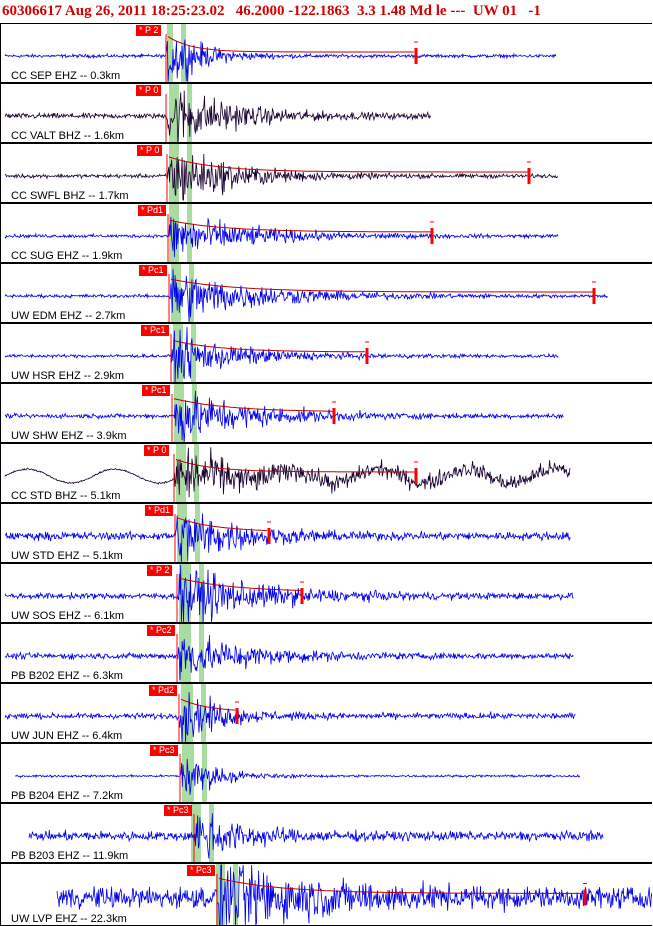 This screenshot has height=926, width=653. I want to click on station-label: CC VALT BHZ -- 1.6km, so click(68, 136).